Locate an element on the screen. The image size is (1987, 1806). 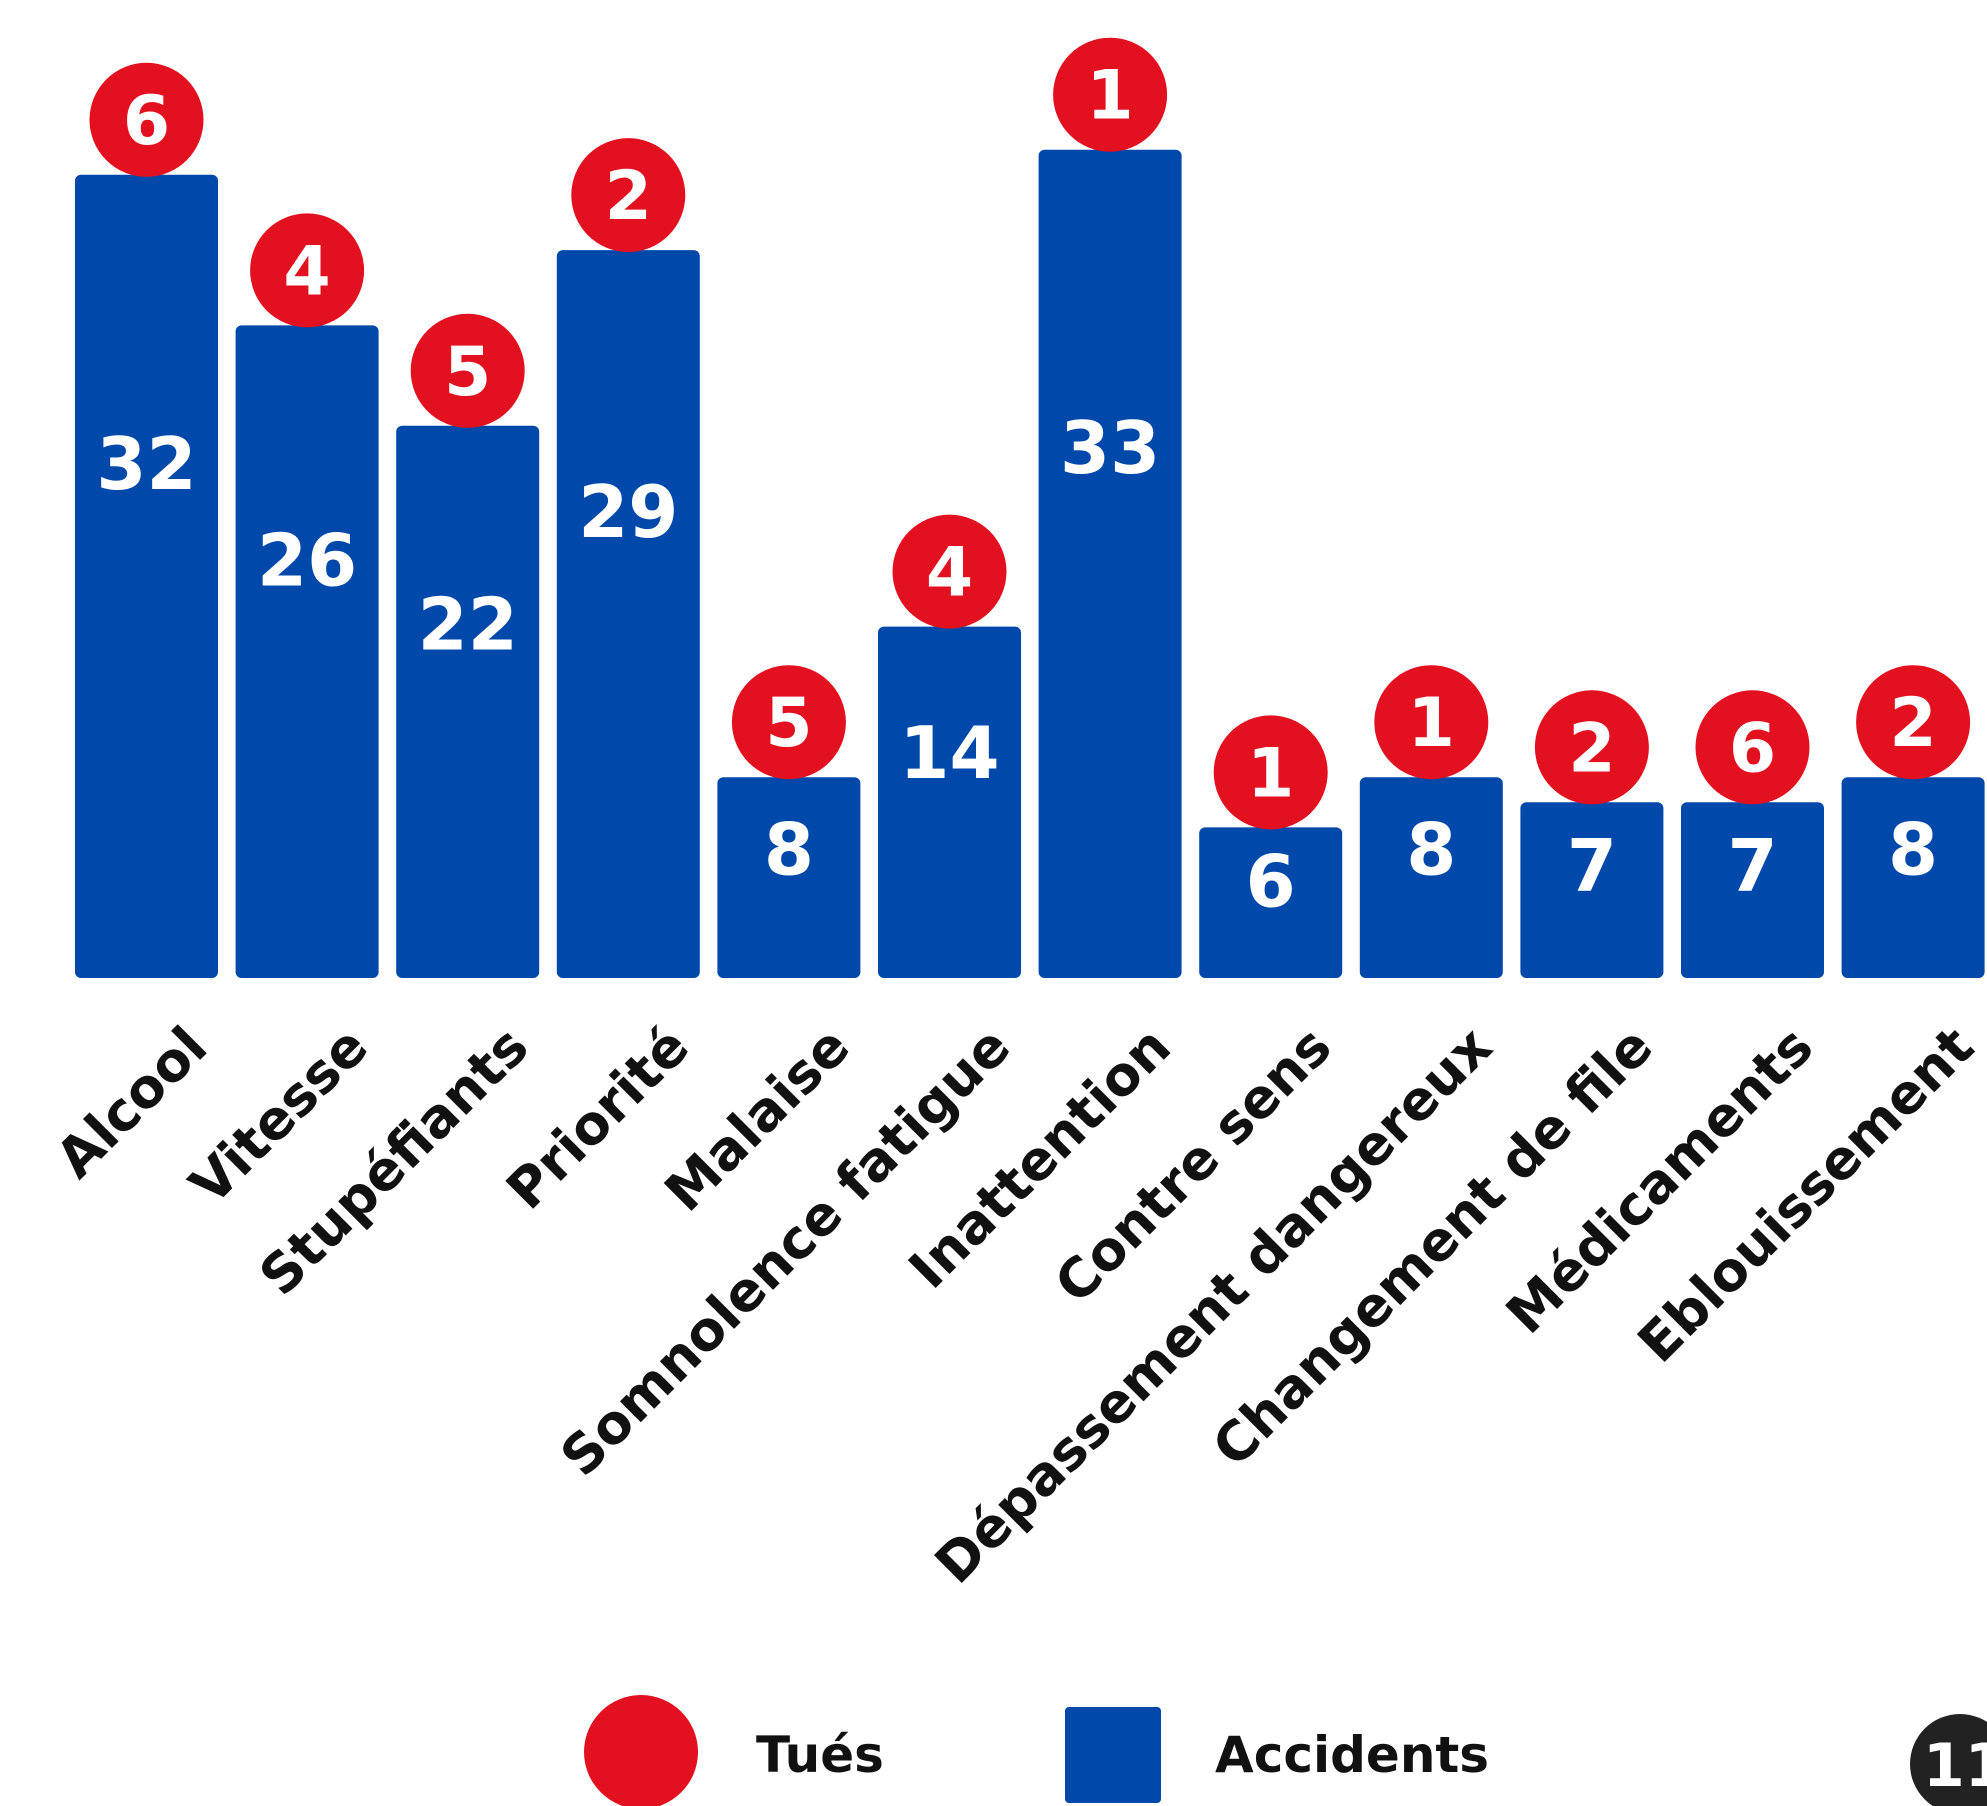
dot-tues-inattention is located at coordinates (1110, 94).